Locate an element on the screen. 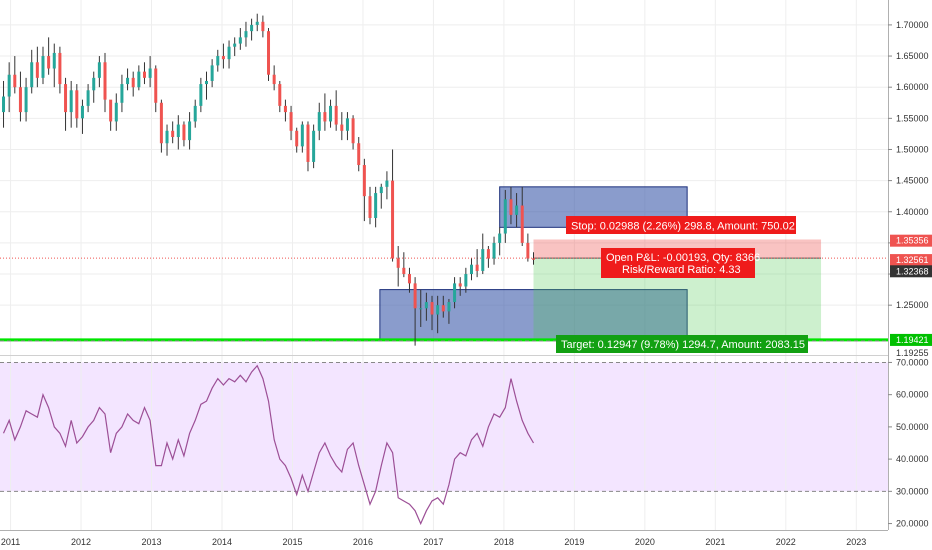  x-tick-label: 2013 is located at coordinates (152, 542).